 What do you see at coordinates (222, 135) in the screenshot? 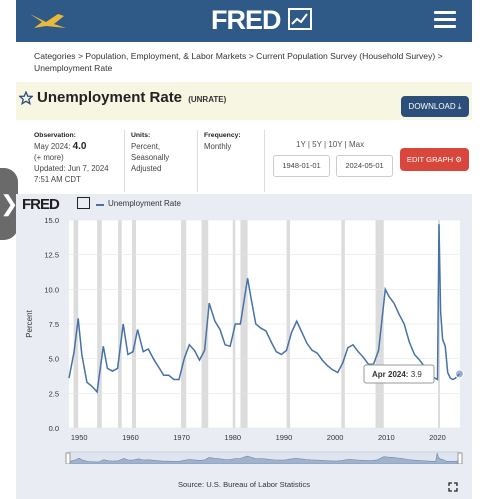
I see `frequency-label: Frequency:` at bounding box center [222, 135].